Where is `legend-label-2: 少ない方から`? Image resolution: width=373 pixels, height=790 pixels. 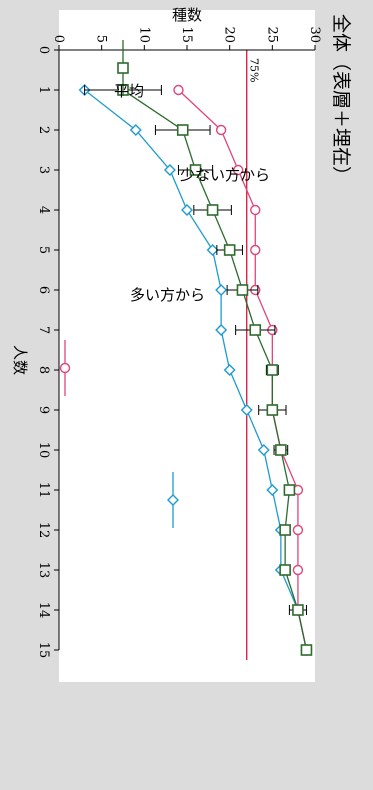 legend-label-2: 少ない方から is located at coordinates (225, 175).